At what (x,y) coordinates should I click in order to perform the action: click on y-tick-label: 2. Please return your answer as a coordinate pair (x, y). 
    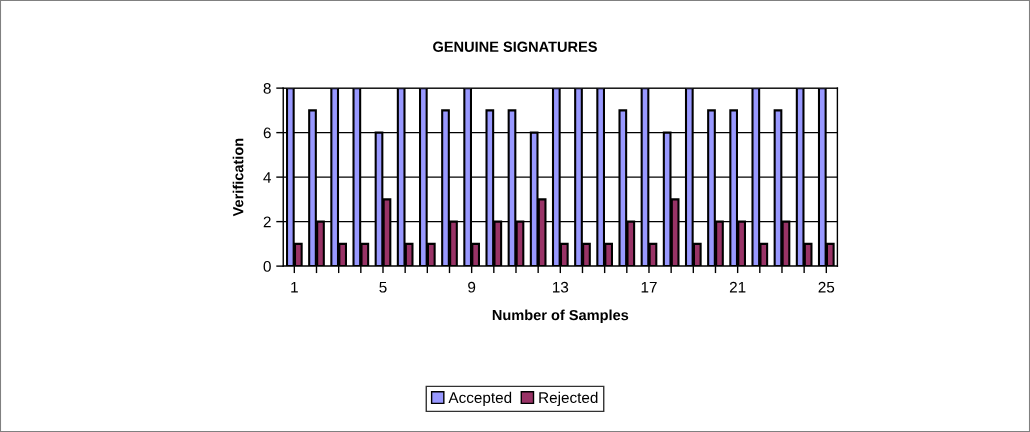
    Looking at the image, I should click on (267, 222).